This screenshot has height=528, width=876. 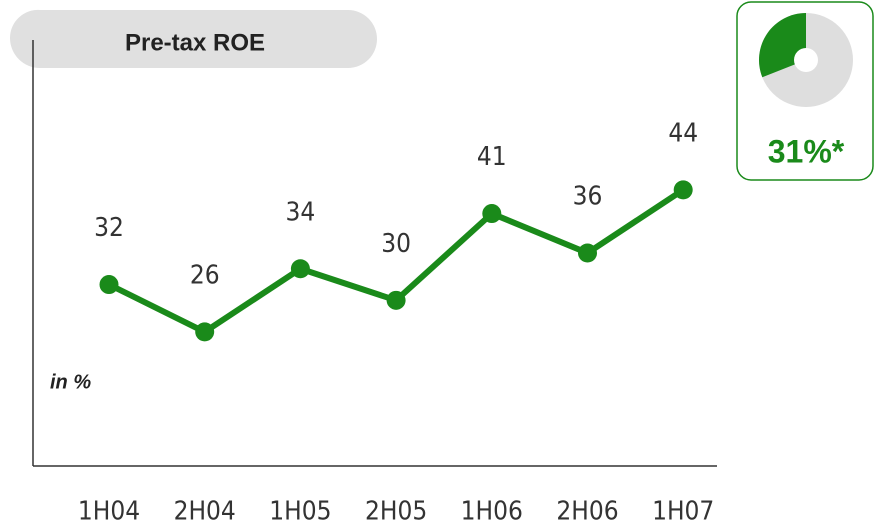 I want to click on data-label: 34, so click(x=301, y=212).